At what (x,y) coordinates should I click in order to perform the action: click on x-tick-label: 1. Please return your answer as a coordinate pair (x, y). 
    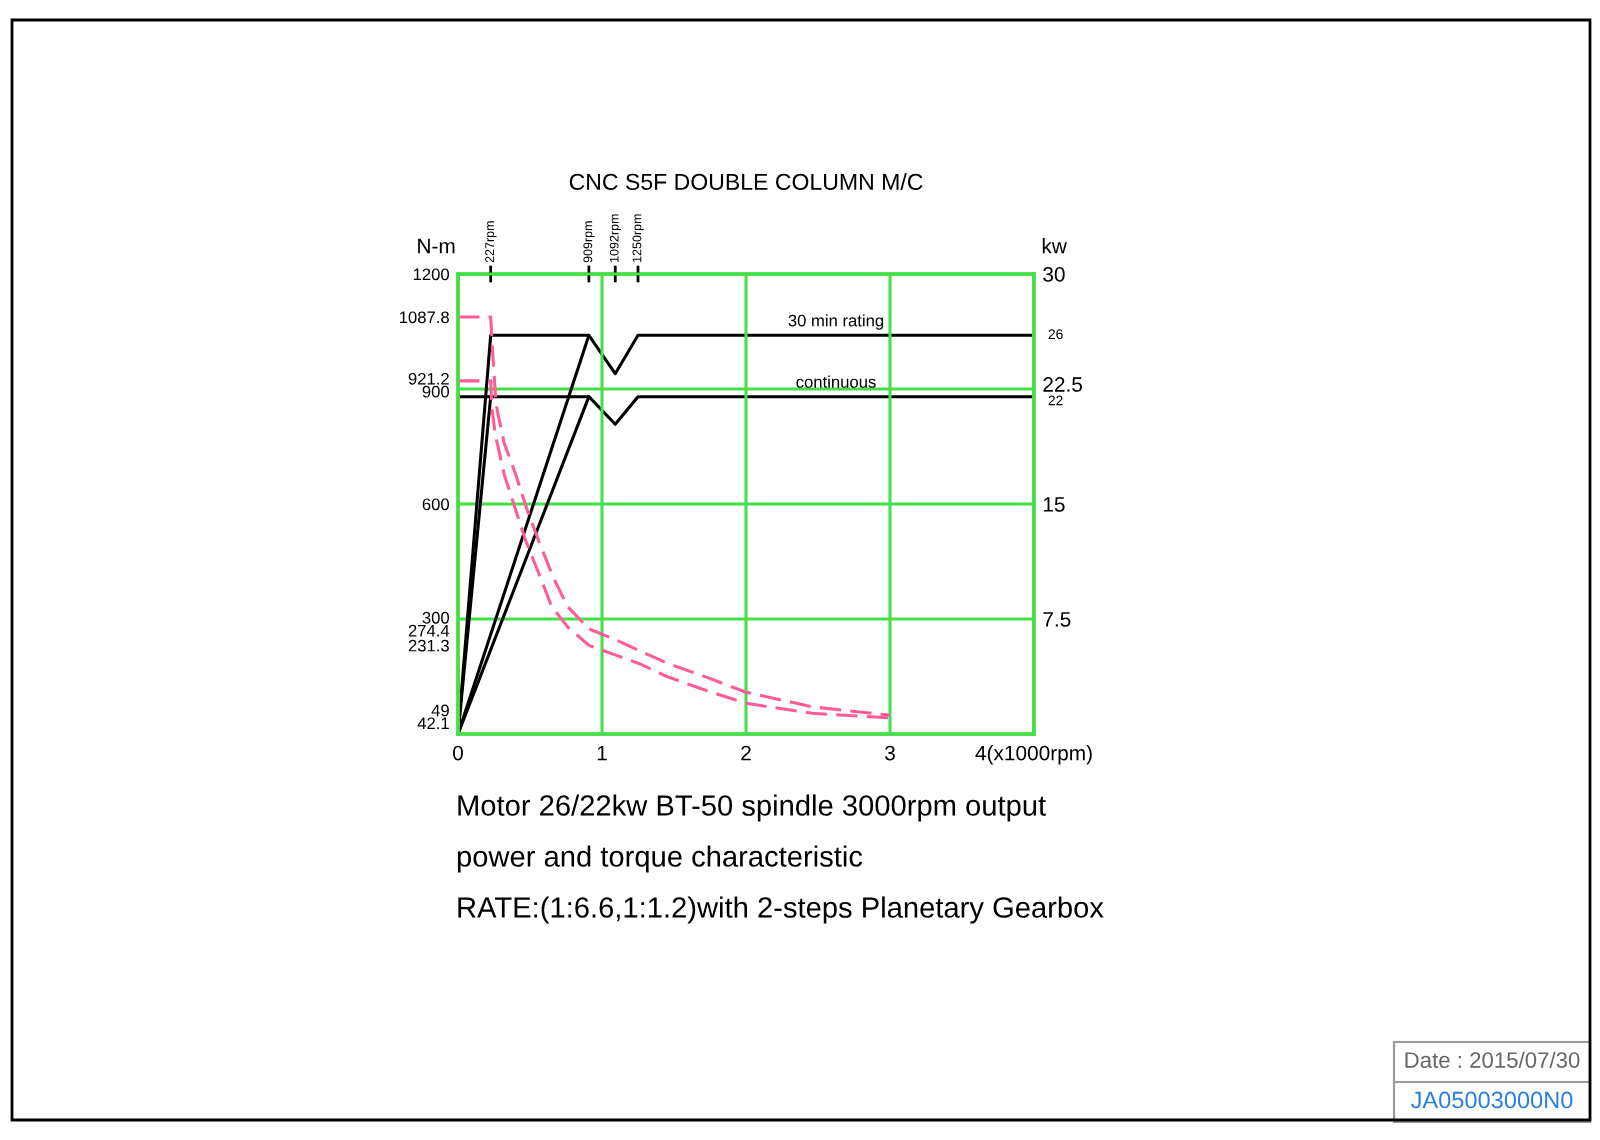
    Looking at the image, I should click on (602, 753).